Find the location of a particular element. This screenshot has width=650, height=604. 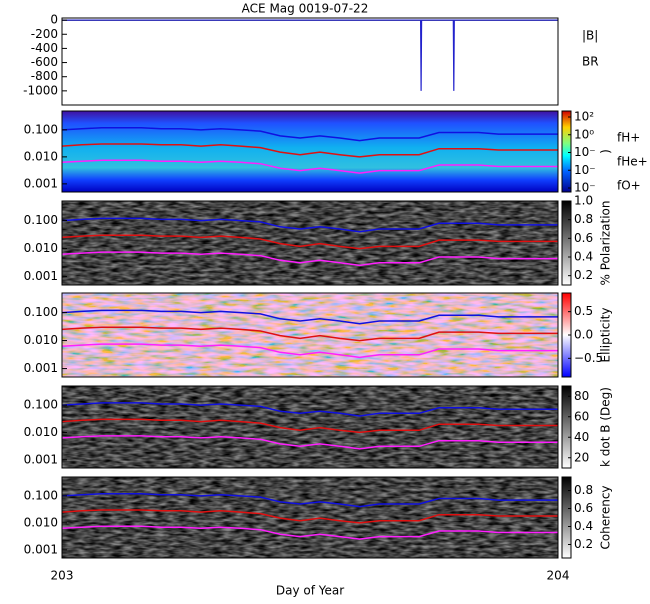

y-tick-label: -1000 is located at coordinates (40, 90).